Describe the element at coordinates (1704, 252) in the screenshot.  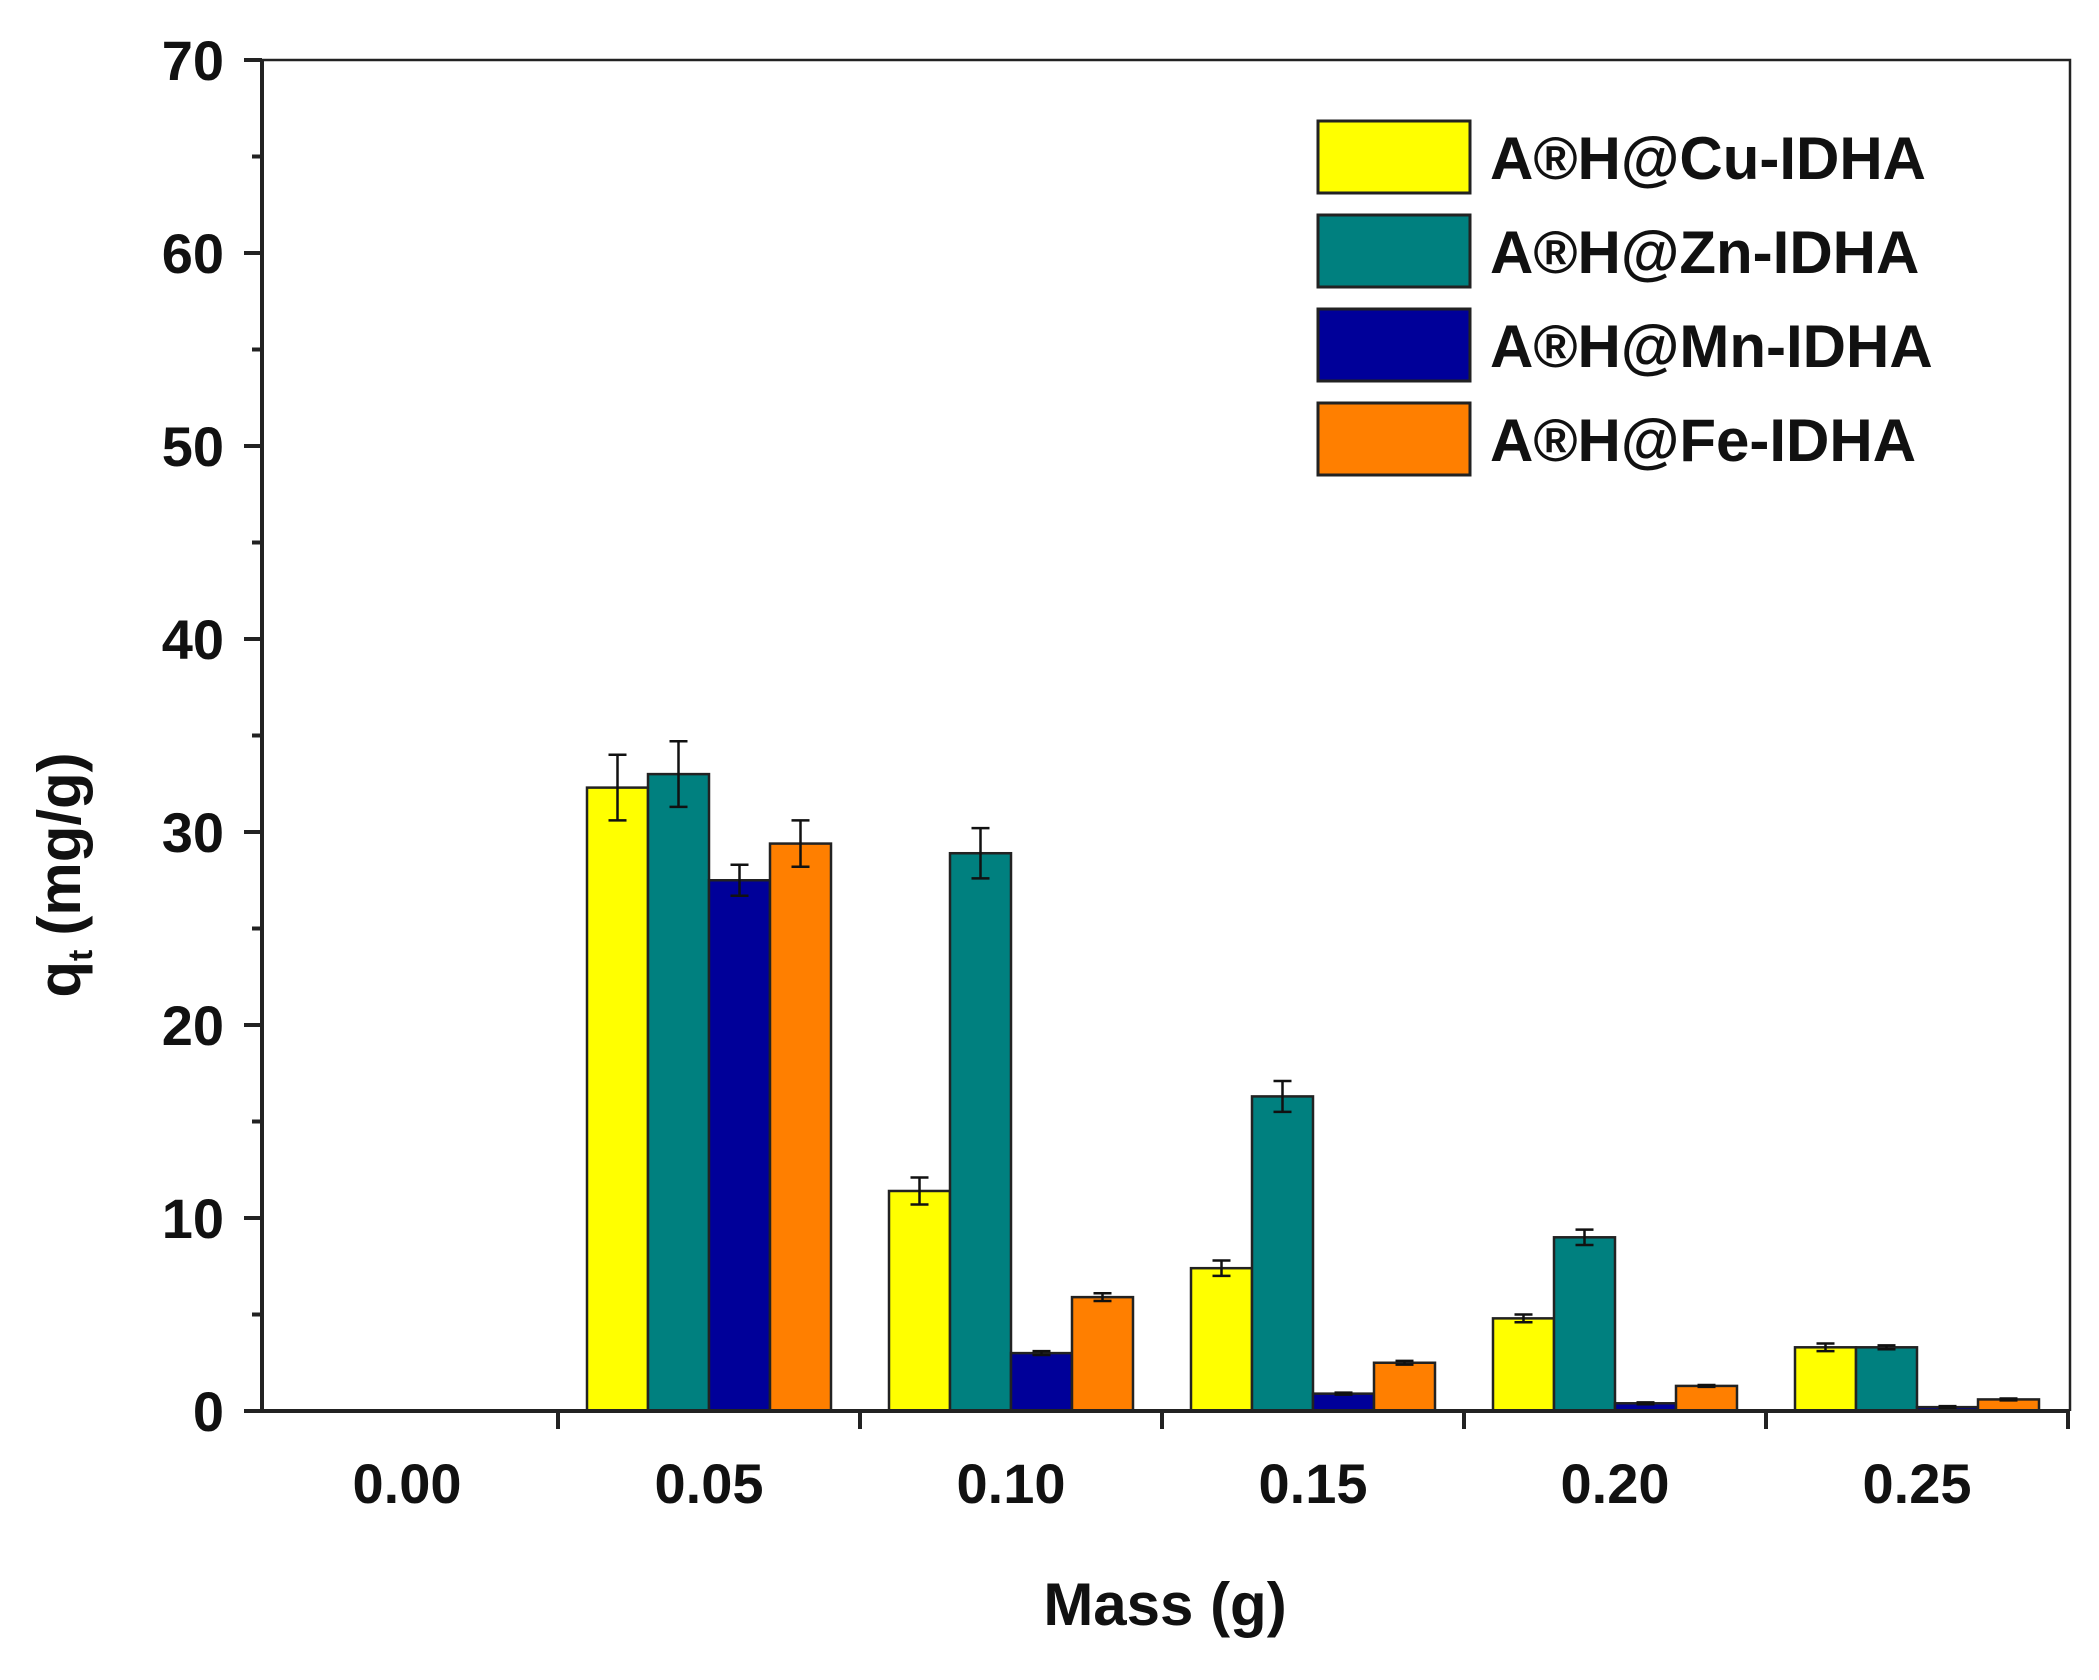
I see `legend-label: A®H@Zn-IDHA` at that location.